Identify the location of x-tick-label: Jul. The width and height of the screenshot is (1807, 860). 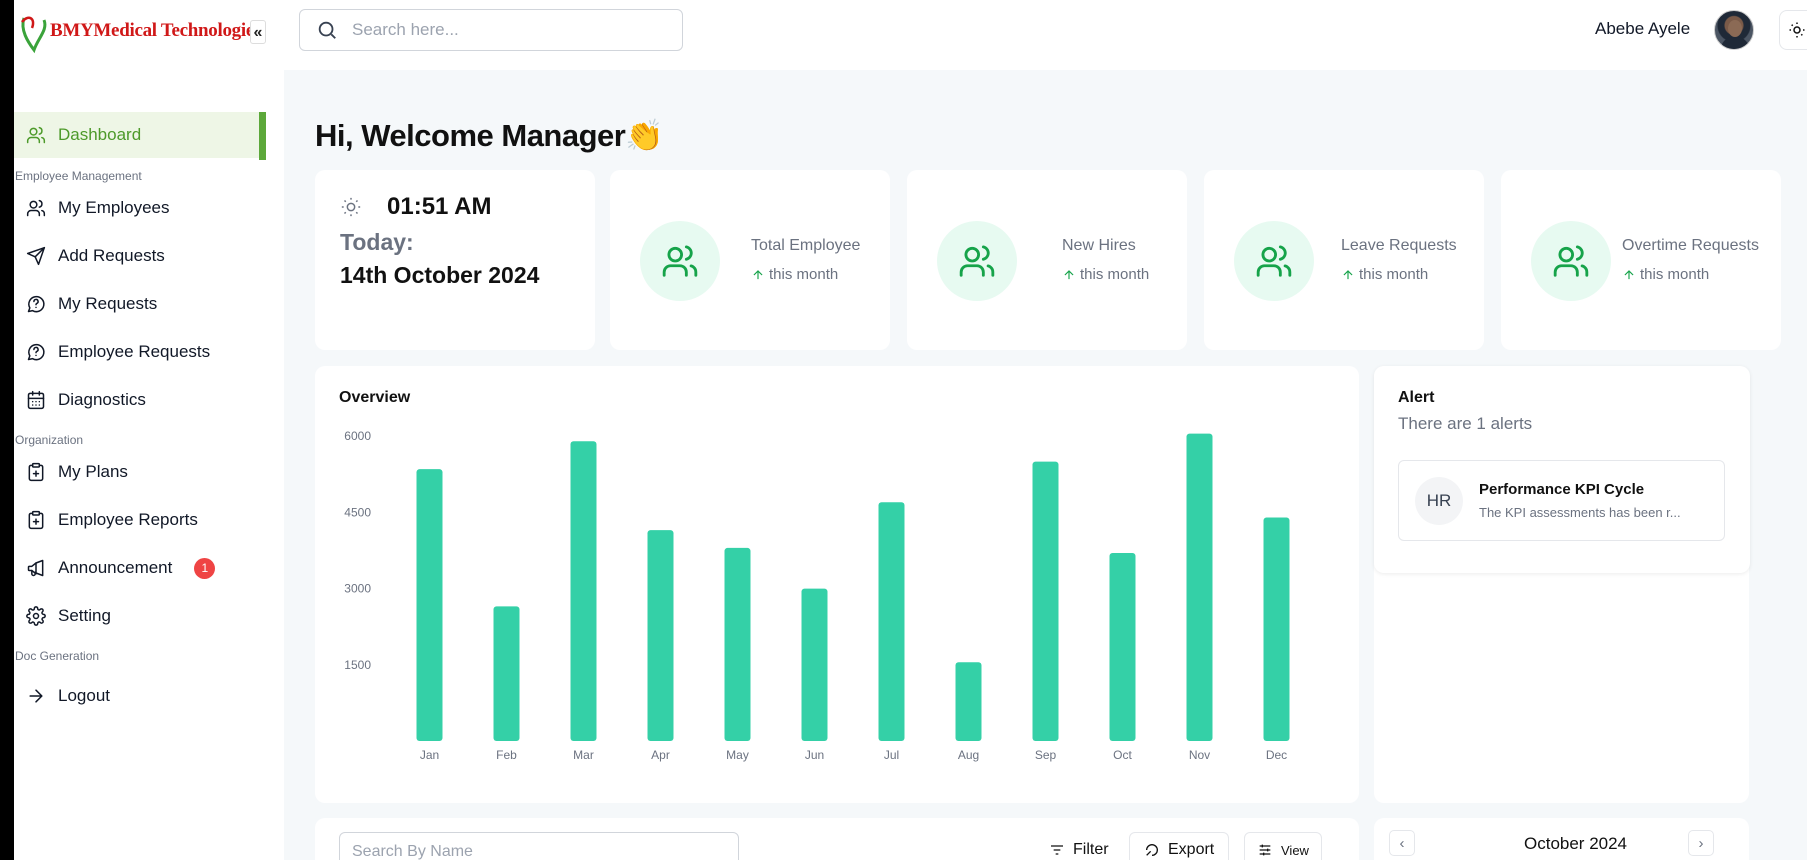
(891, 755).